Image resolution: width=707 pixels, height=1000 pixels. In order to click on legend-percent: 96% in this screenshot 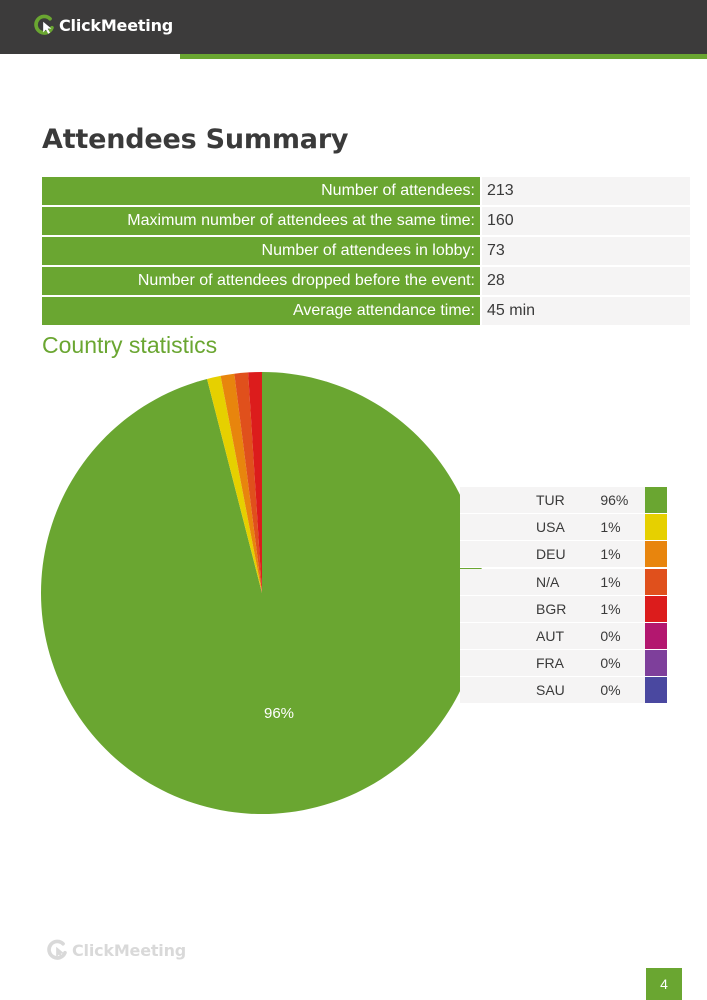, I will do `click(620, 500)`.